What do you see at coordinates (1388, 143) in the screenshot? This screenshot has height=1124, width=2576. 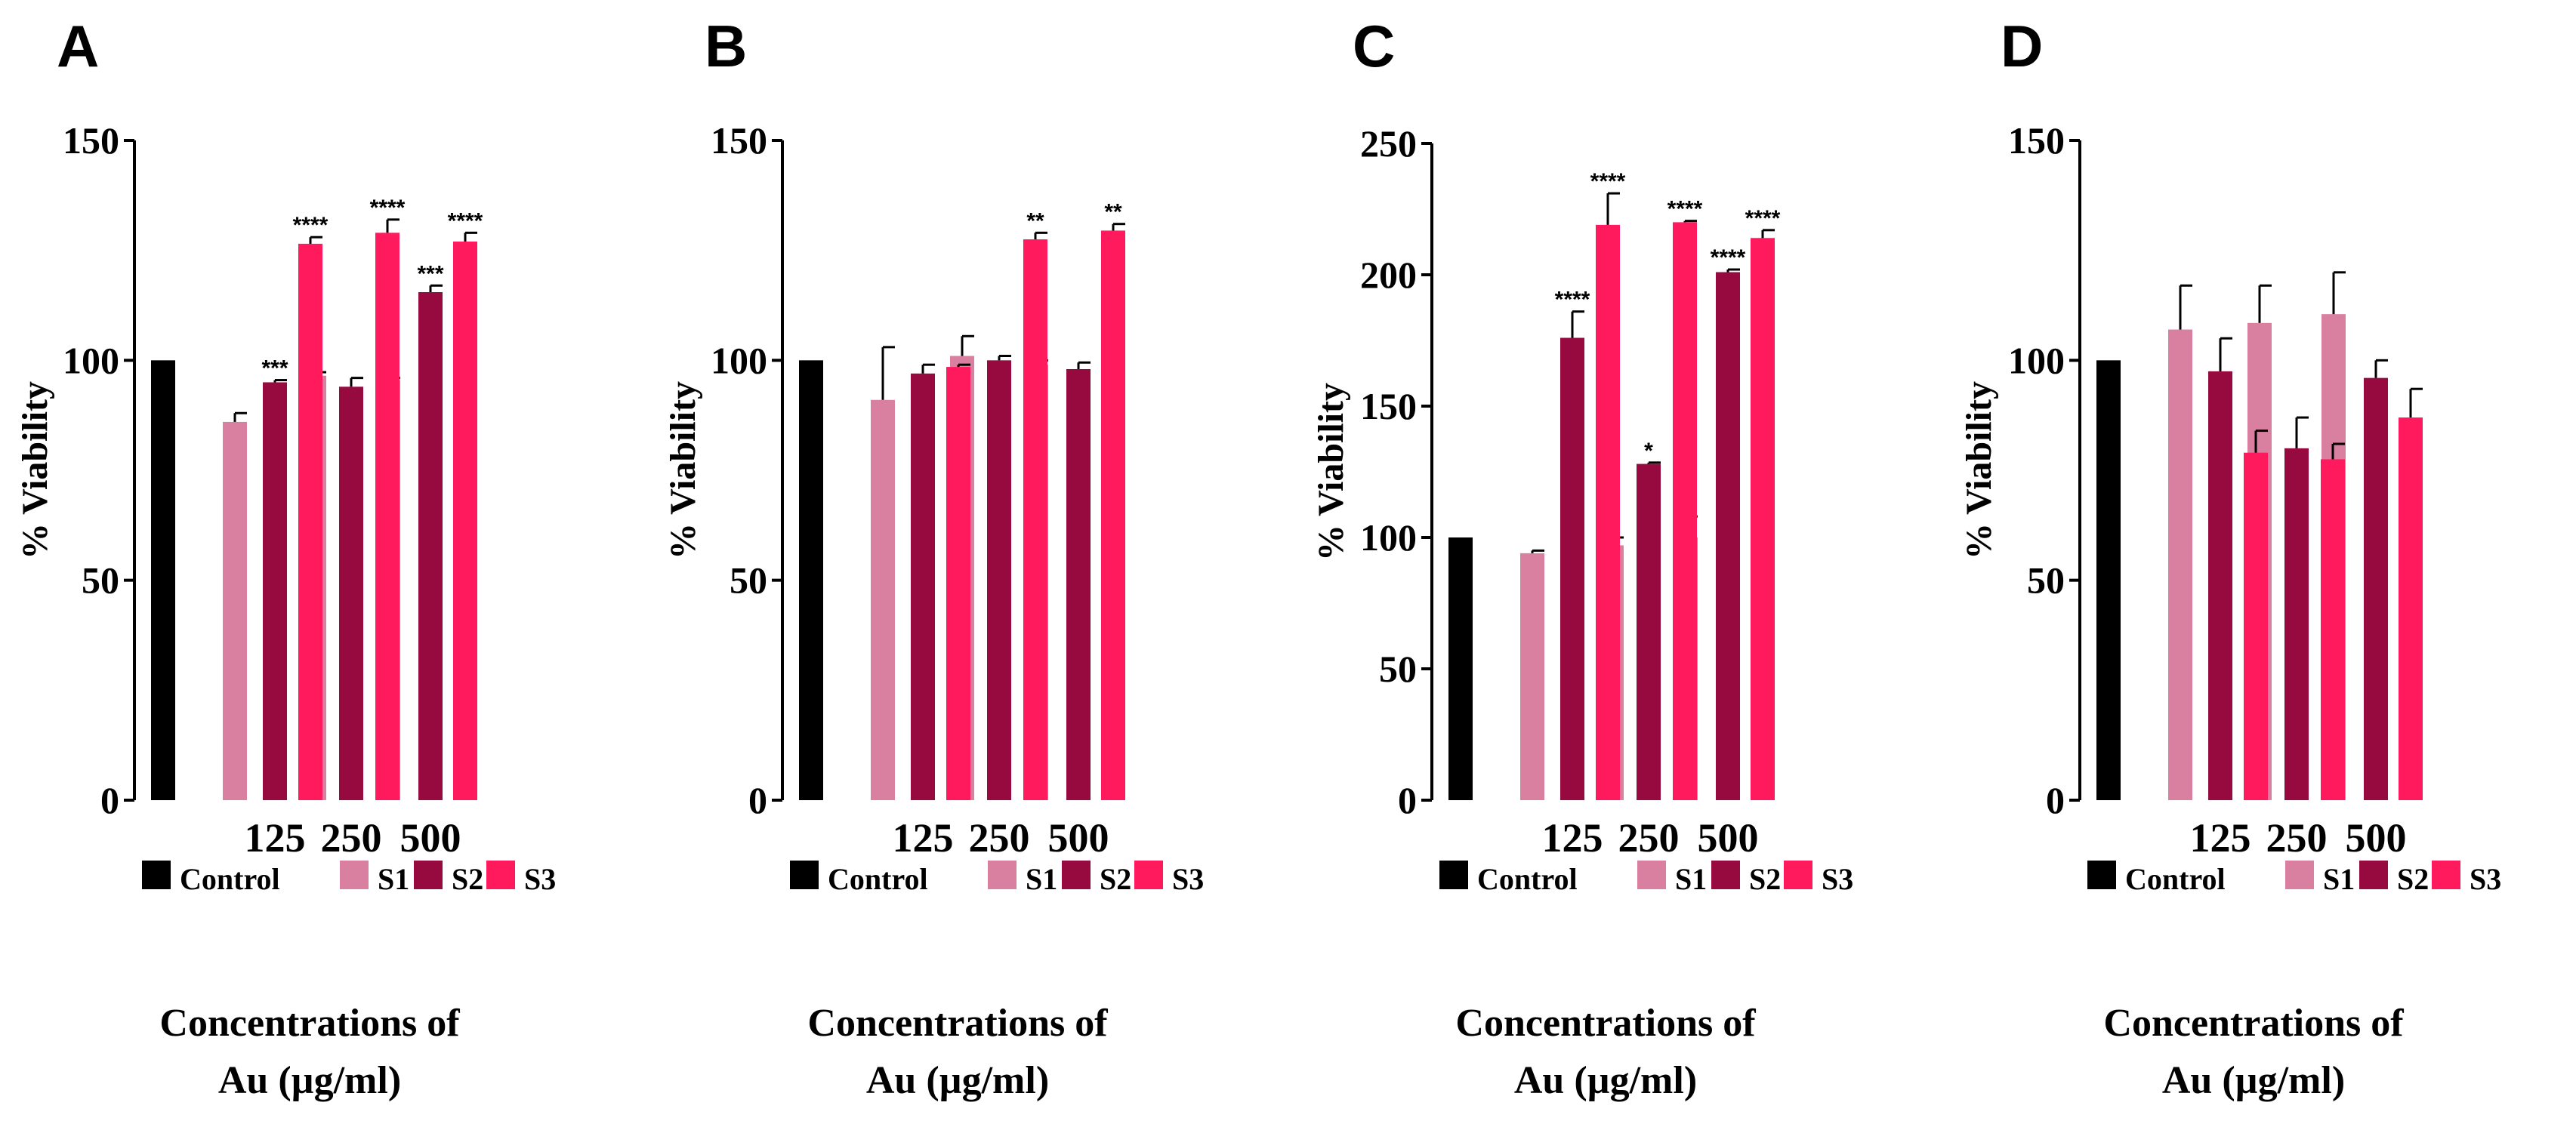 I see `y-tick-label: 250` at bounding box center [1388, 143].